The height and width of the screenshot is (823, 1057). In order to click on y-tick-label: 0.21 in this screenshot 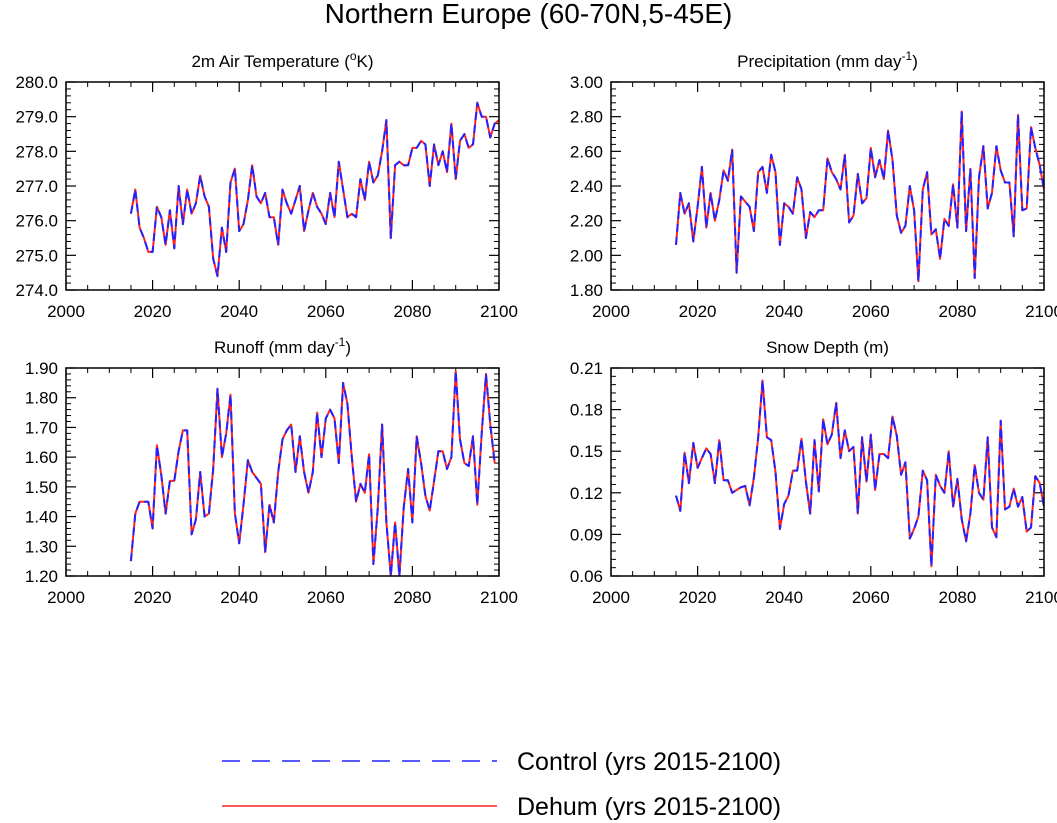, I will do `click(586, 368)`.